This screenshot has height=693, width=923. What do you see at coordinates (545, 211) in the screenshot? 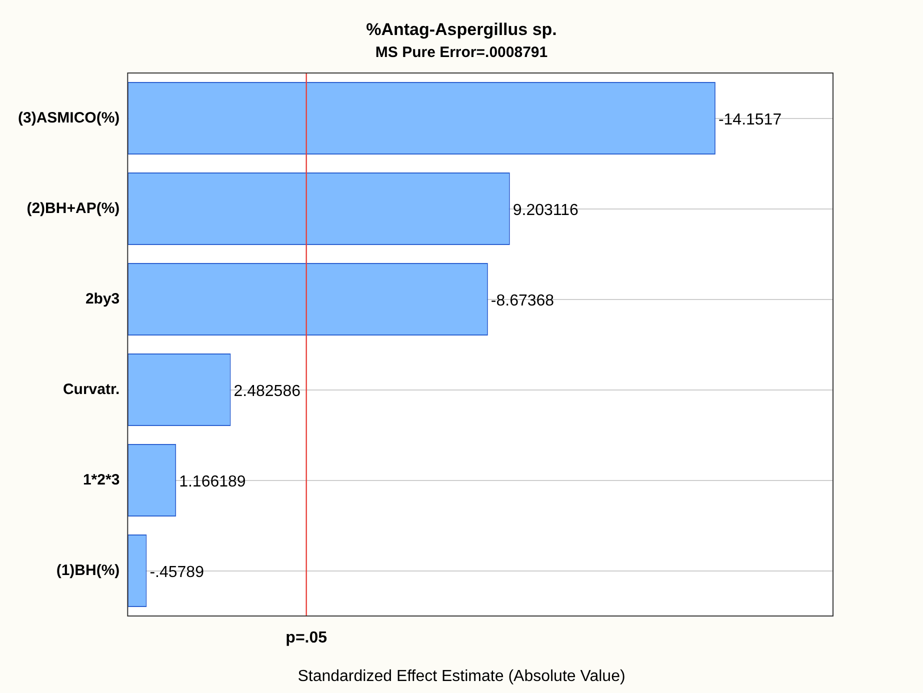
I see `annotation: 9.203116` at bounding box center [545, 211].